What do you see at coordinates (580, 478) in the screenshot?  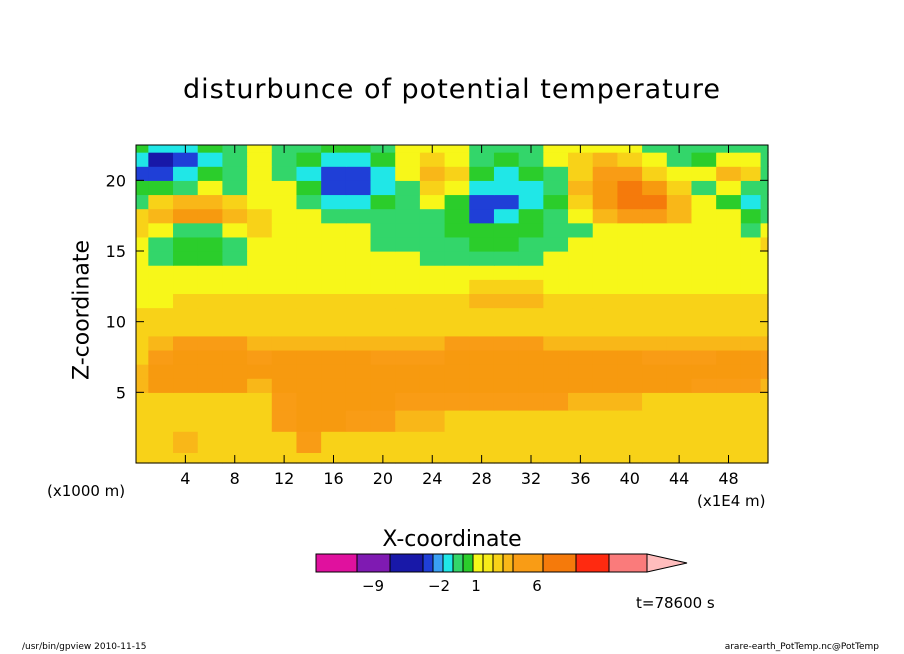 I see `x-tick-label: 36` at bounding box center [580, 478].